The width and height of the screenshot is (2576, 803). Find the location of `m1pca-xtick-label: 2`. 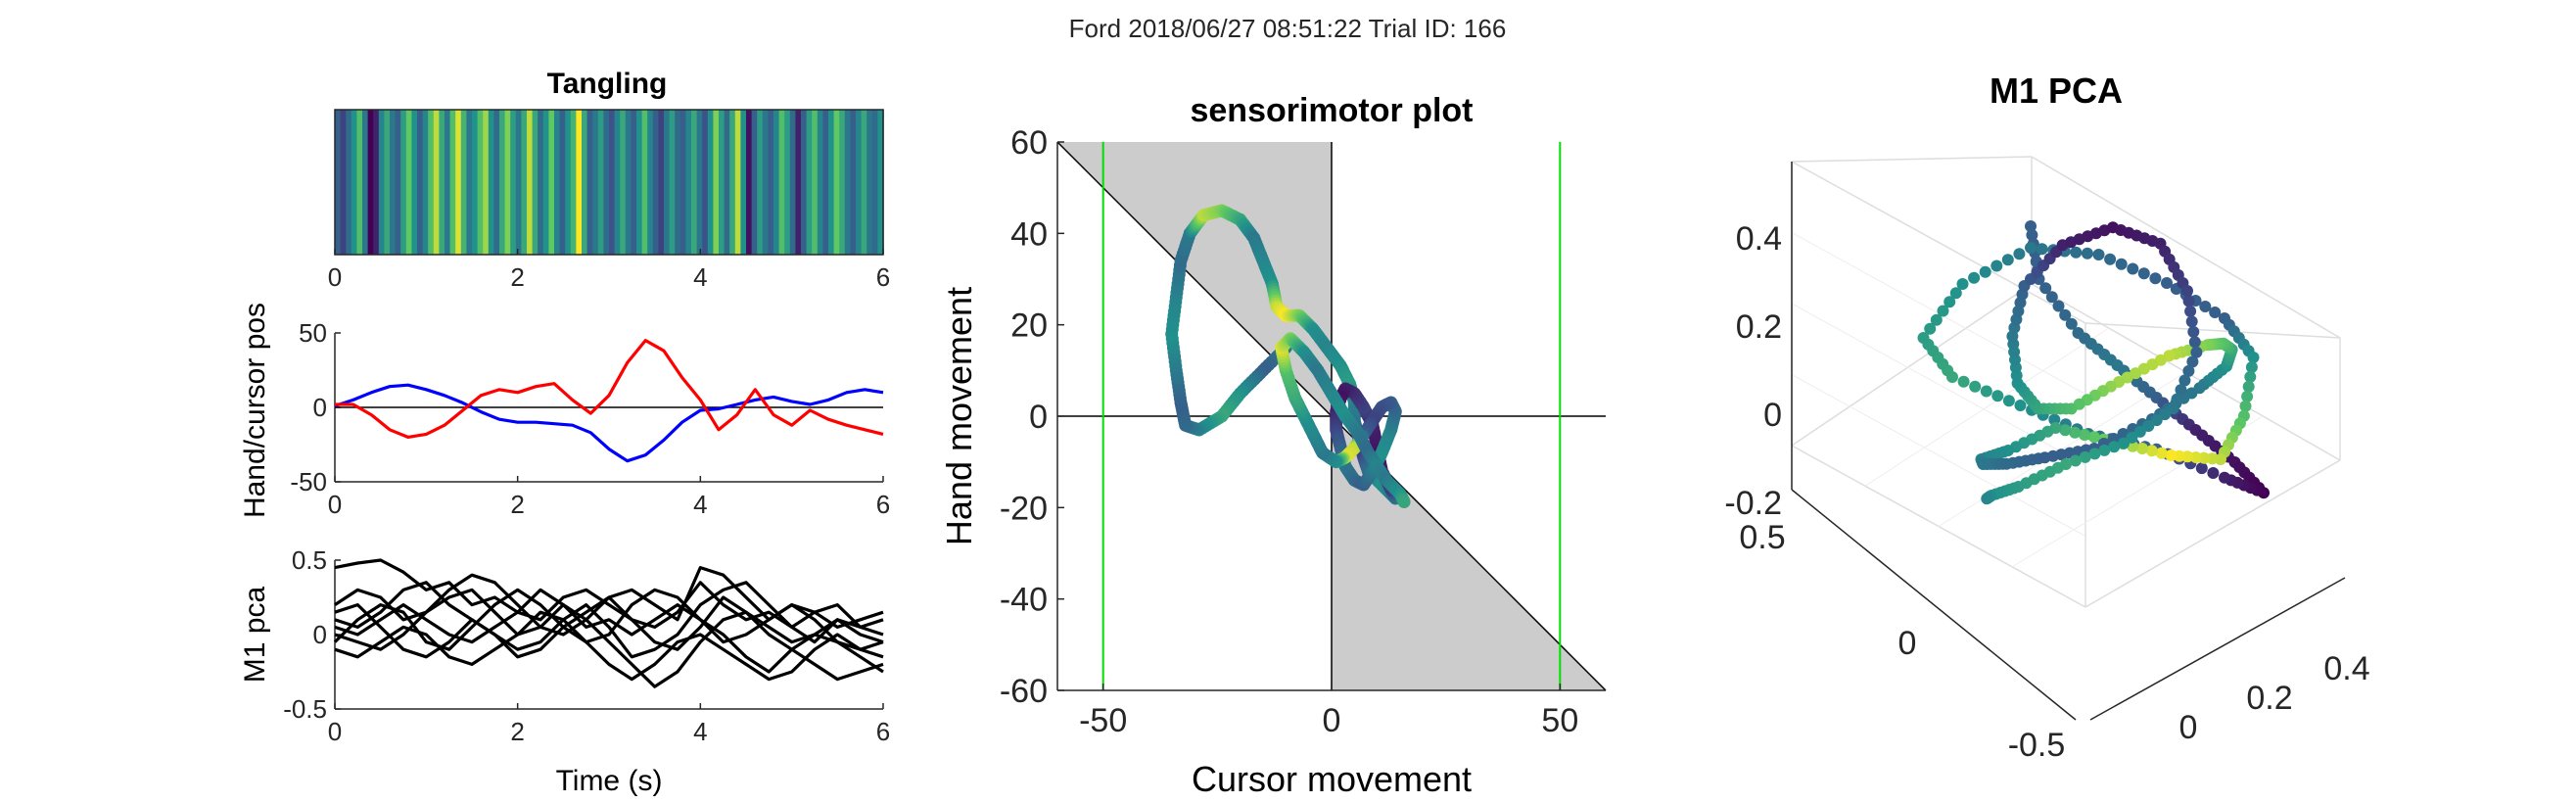

m1pca-xtick-label: 2 is located at coordinates (517, 732).